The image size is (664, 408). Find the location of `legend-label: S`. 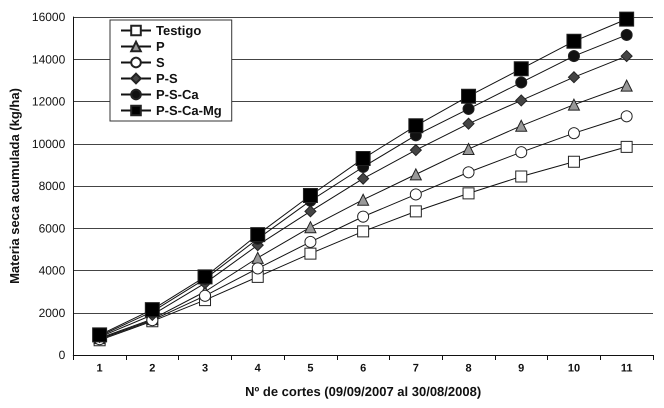

legend-label: S is located at coordinates (160, 62).